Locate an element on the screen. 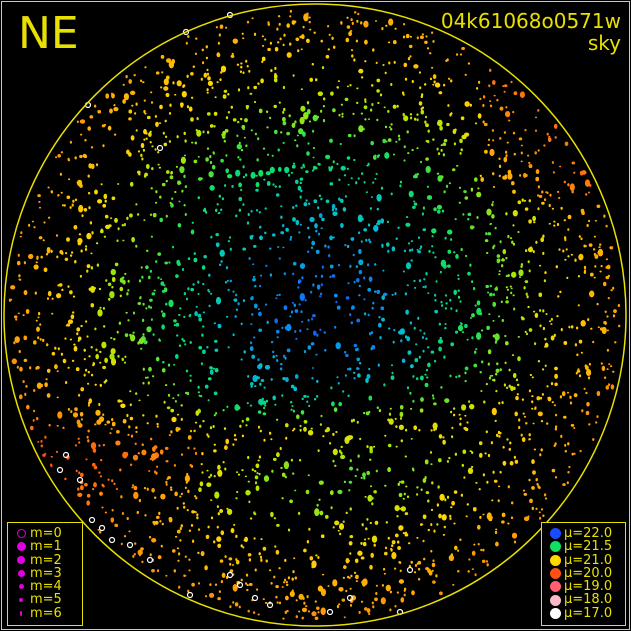  dot-icon is located at coordinates (21, 560).